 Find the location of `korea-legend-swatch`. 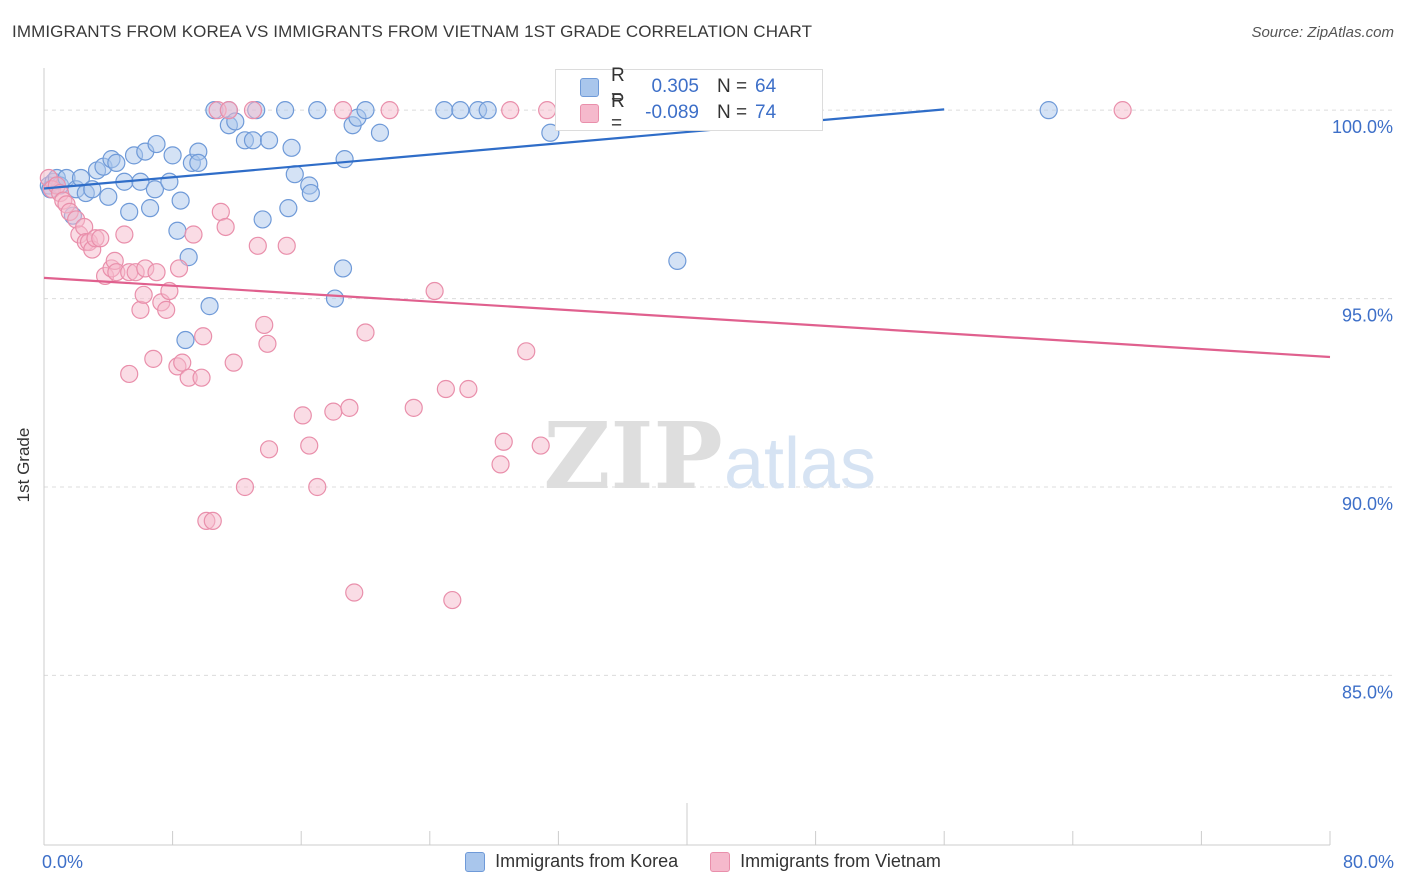

korea-legend-swatch is located at coordinates (475, 861).